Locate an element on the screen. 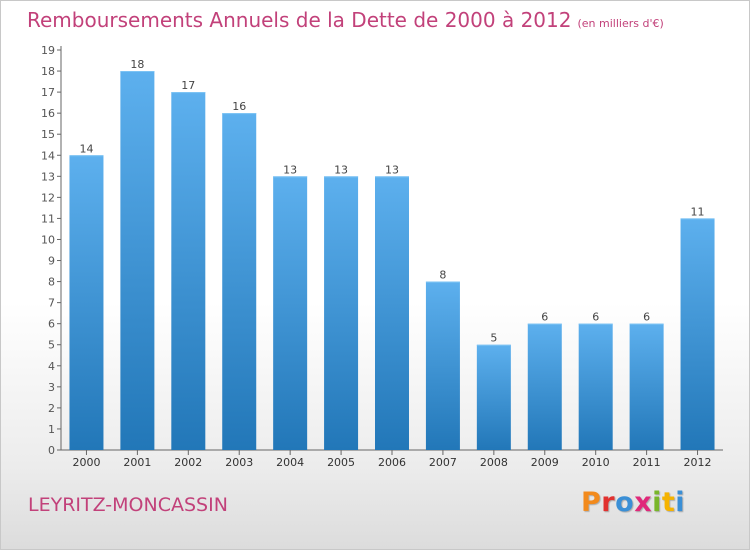  y-tick-label: 8 is located at coordinates (51, 282).